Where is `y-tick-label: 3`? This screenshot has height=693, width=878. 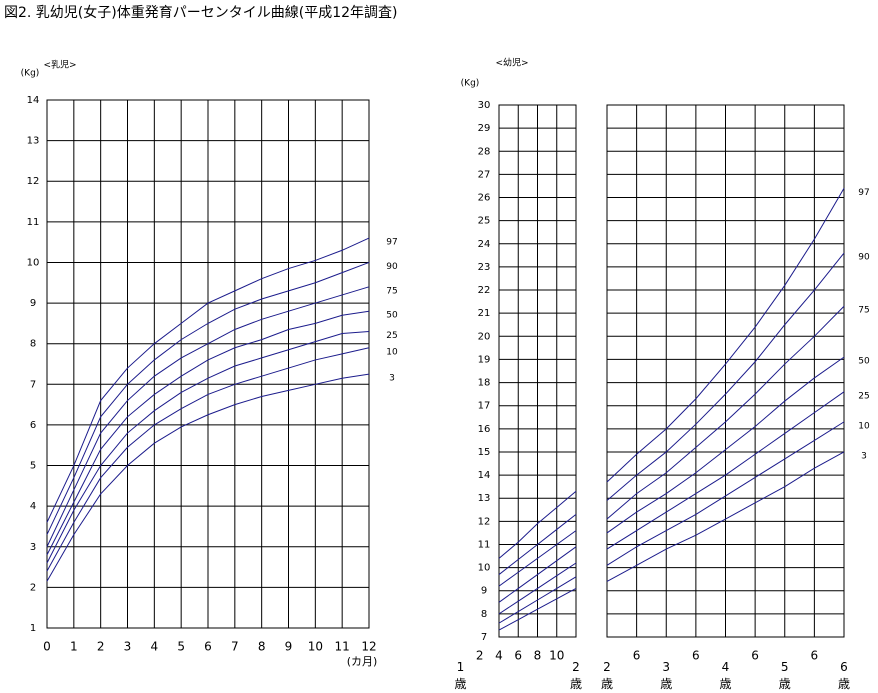
y-tick-label: 3 is located at coordinates (33, 547).